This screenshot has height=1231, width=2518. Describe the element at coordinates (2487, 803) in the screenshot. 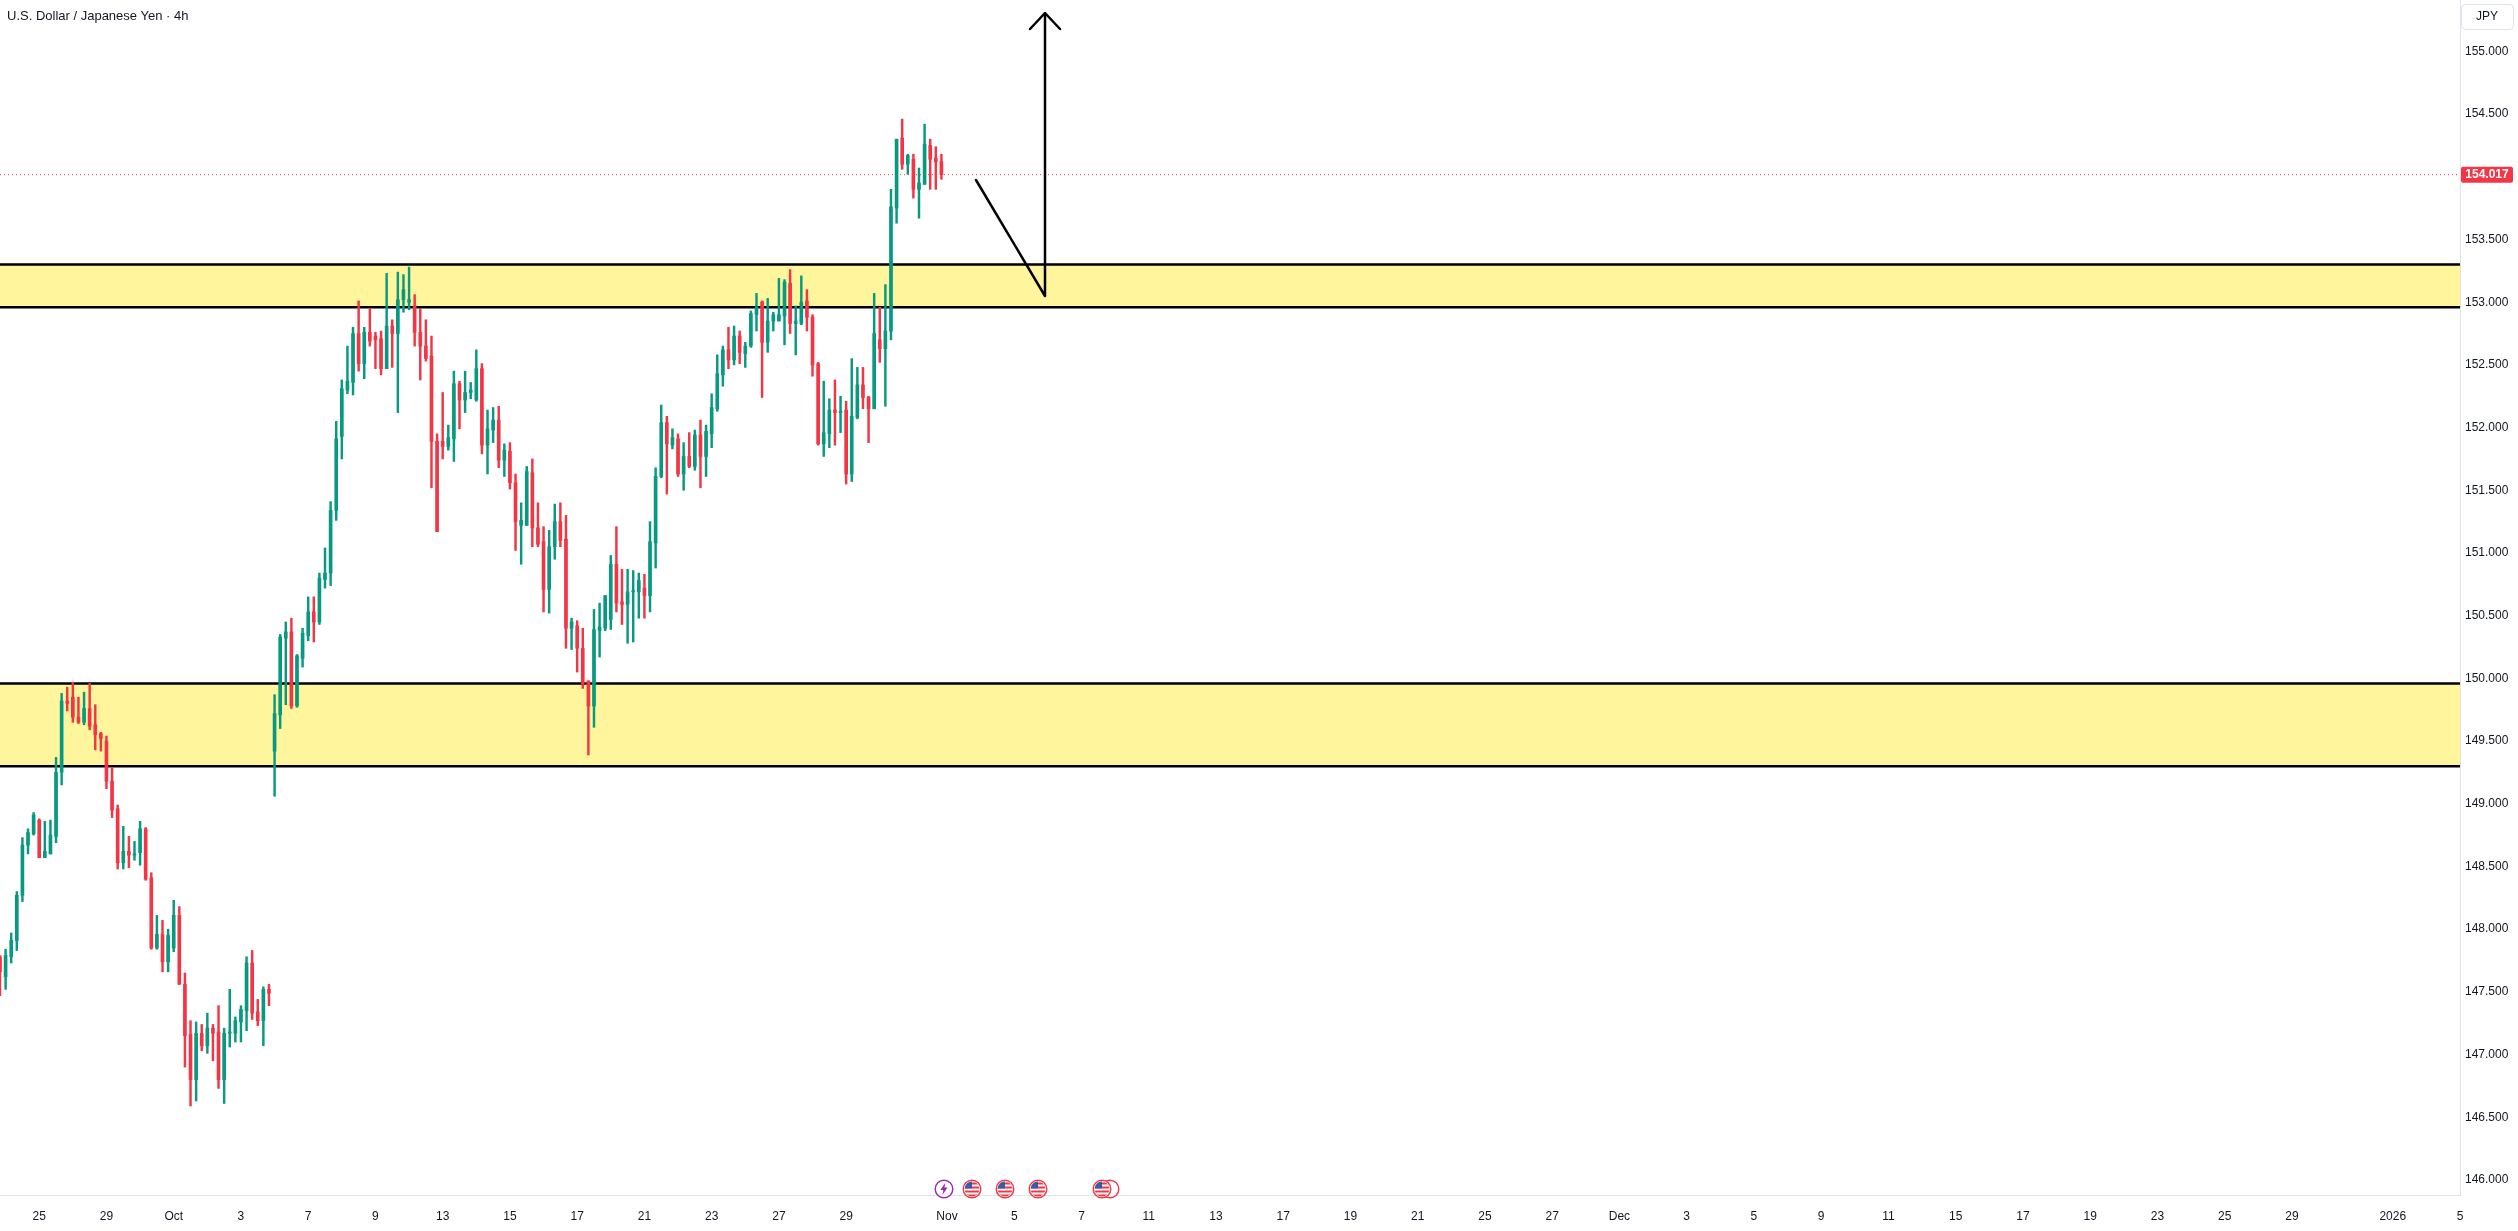

I see `y-tick-label: 149.000` at that location.